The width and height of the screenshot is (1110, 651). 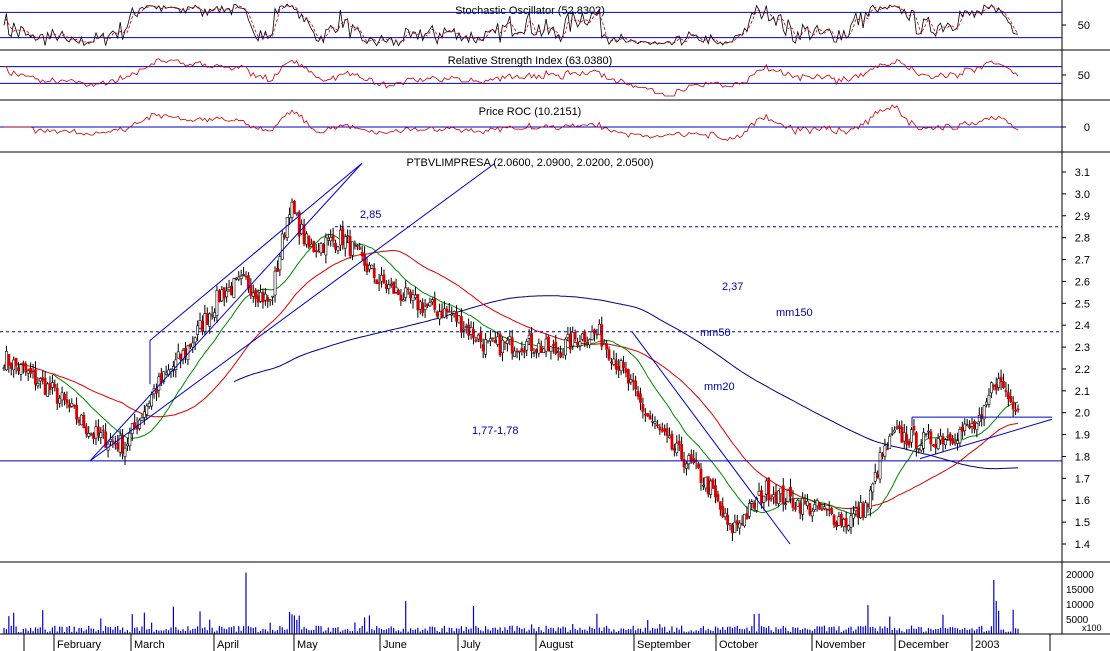 What do you see at coordinates (1082, 326) in the screenshot?
I see `price-tick-label: 2.4` at bounding box center [1082, 326].